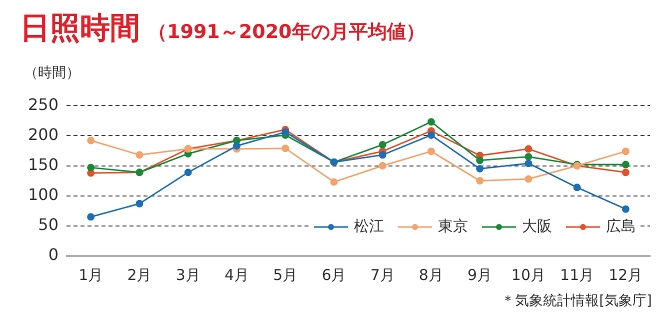 The height and width of the screenshot is (320, 670). I want to click on text: ＊気象統計情報[気象庁], so click(576, 301).